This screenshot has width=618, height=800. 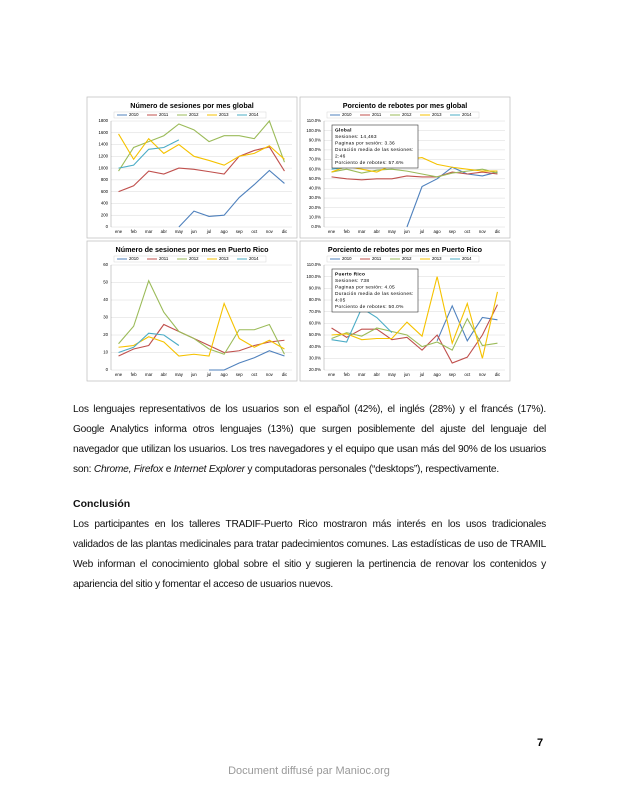 I want to click on y-tick-label: 40, so click(x=105, y=299).